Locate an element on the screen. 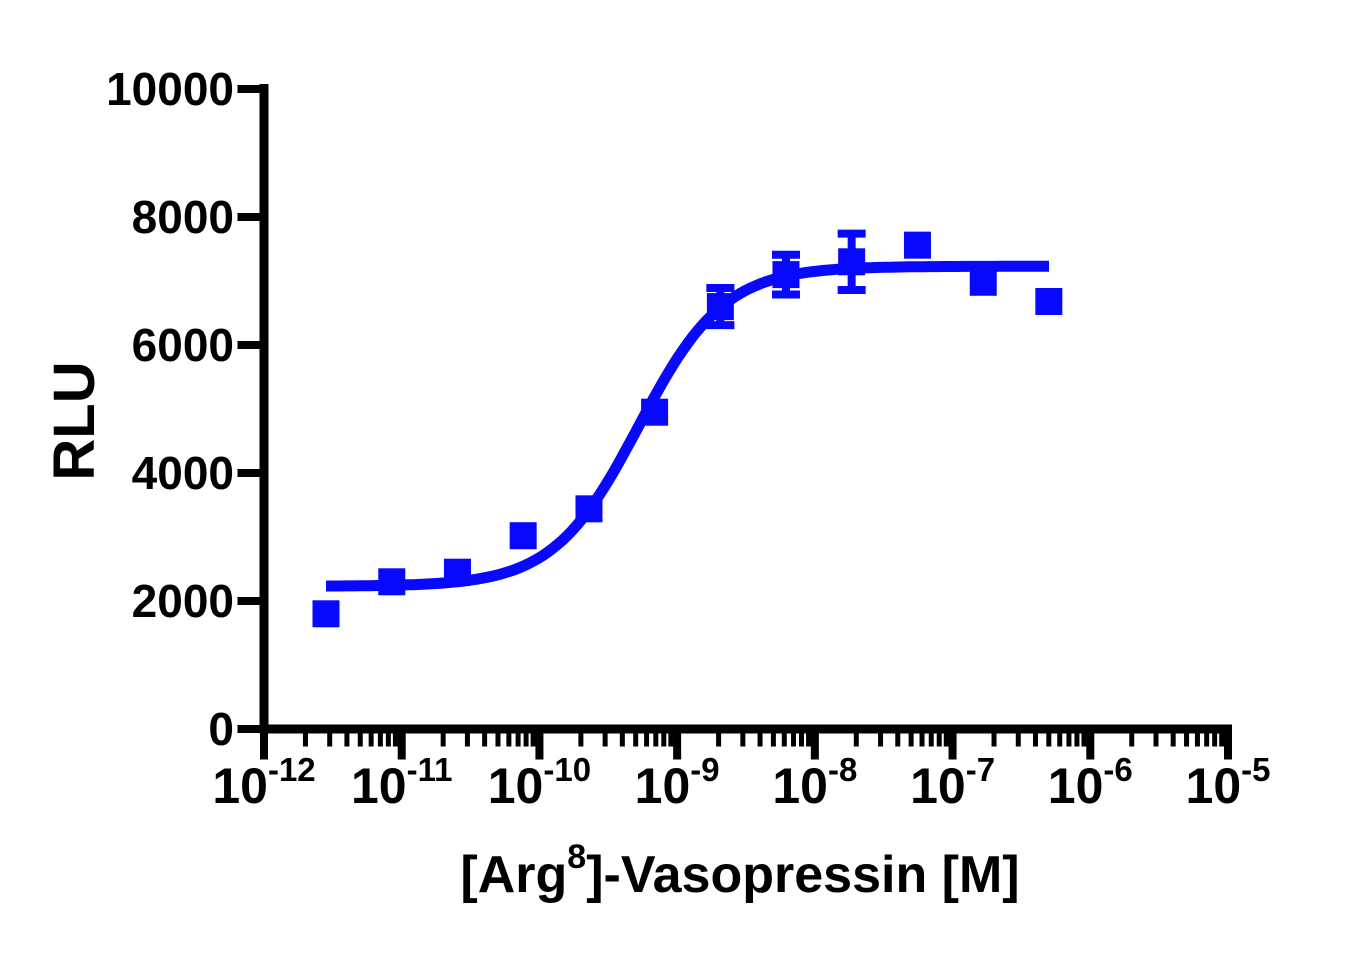 The height and width of the screenshot is (954, 1372). x-tick-label: 10⁻⁷ is located at coordinates (952, 782).